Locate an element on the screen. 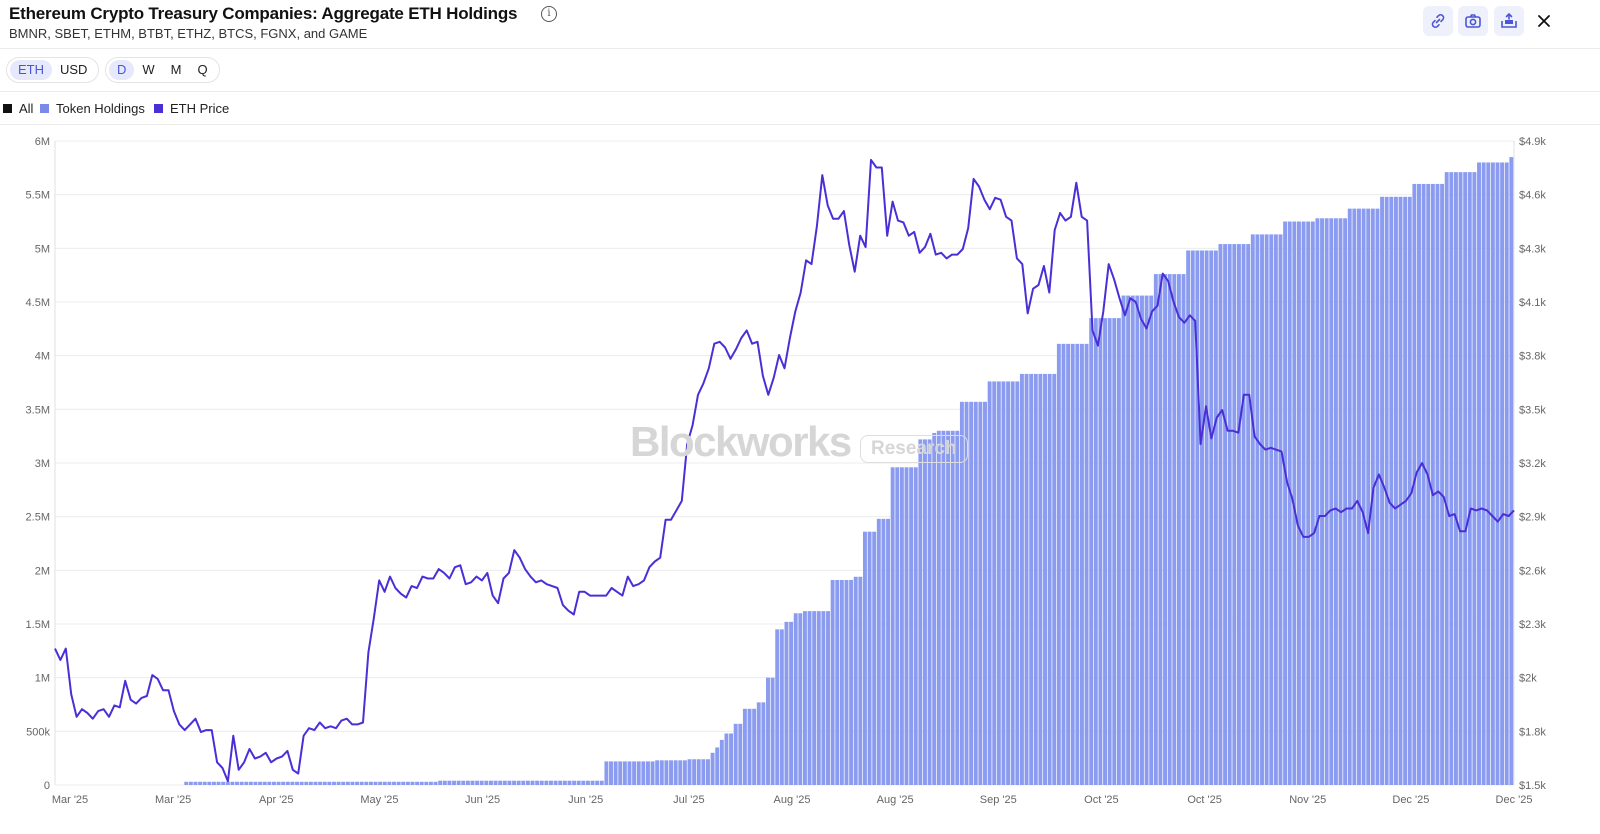 This screenshot has width=1600, height=834. right-y-tick-label: $4.3k is located at coordinates (1532, 249).